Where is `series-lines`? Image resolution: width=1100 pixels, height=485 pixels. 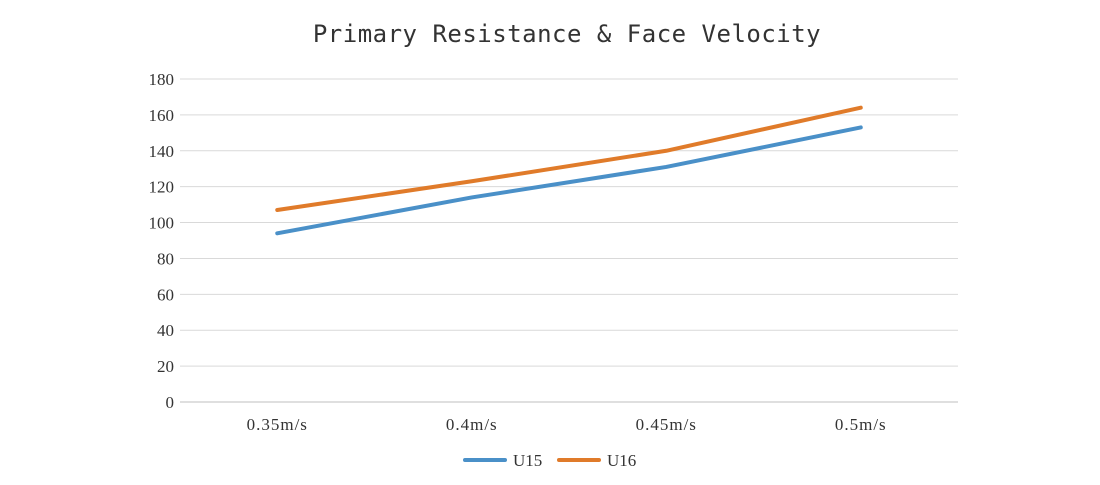 series-lines is located at coordinates (569, 170).